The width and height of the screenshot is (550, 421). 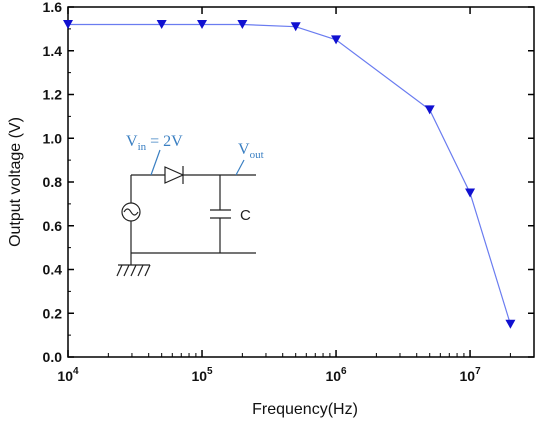 I want to click on vin-label: Vin = 2V, so click(x=154, y=143).